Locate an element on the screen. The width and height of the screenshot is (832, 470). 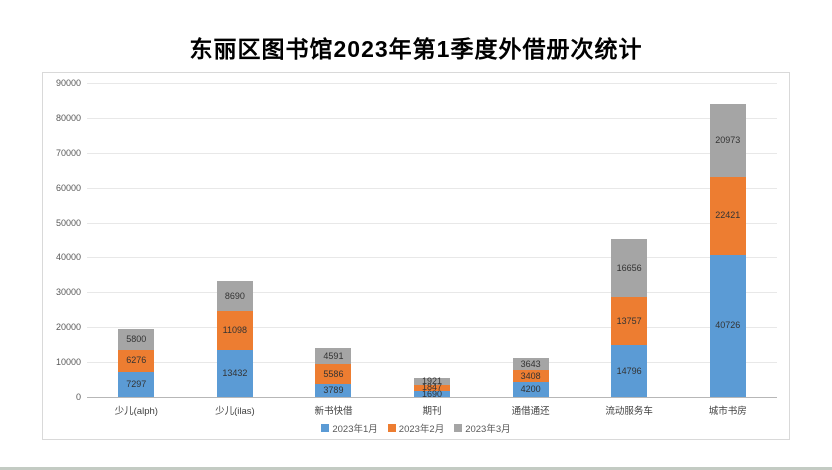
legend-item: 2023年1月 is located at coordinates (349, 428).